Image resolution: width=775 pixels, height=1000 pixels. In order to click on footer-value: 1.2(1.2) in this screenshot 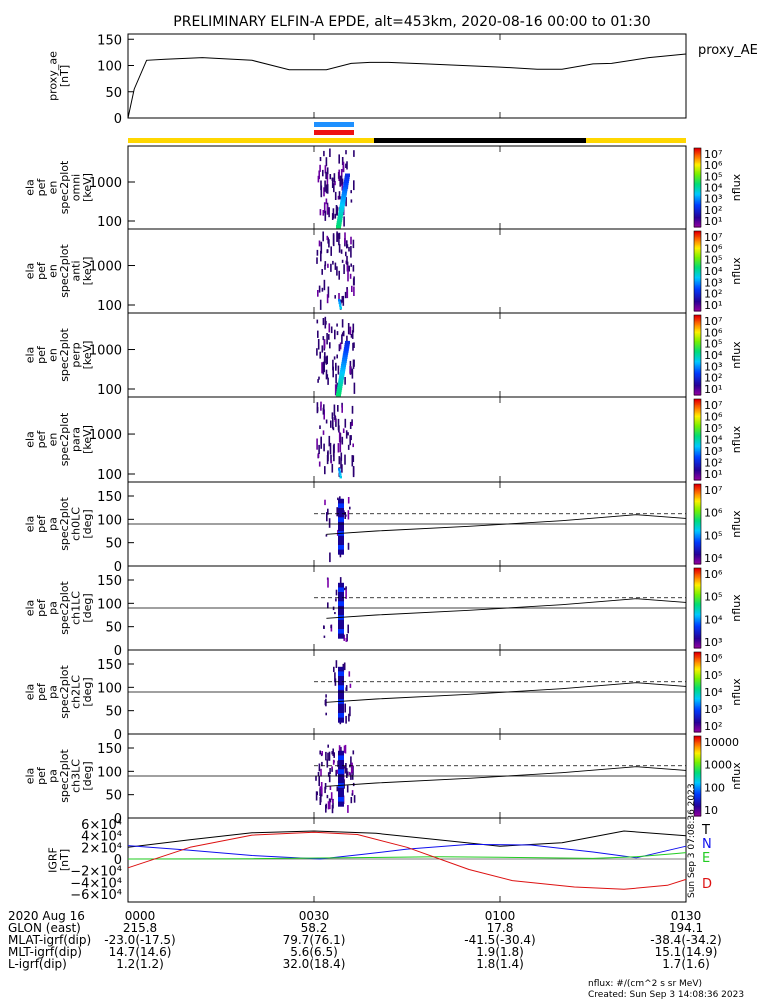, I will do `click(140, 964)`.